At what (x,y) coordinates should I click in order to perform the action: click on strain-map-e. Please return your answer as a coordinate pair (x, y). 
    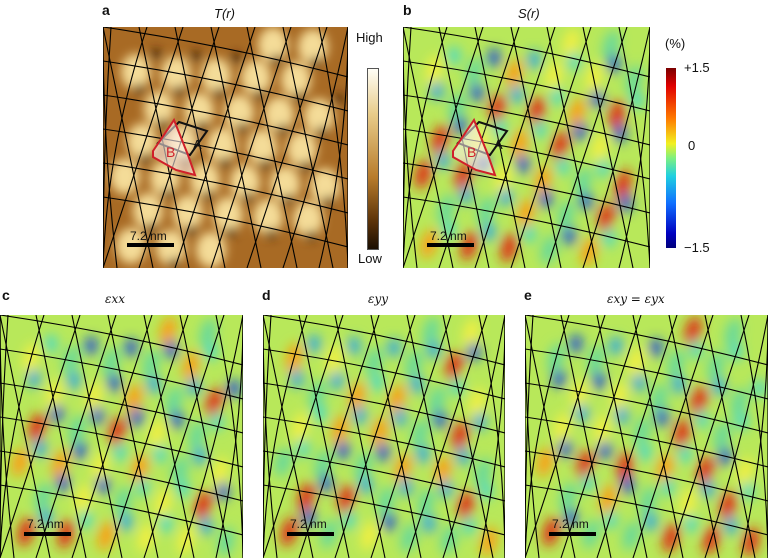
    Looking at the image, I should click on (646, 436).